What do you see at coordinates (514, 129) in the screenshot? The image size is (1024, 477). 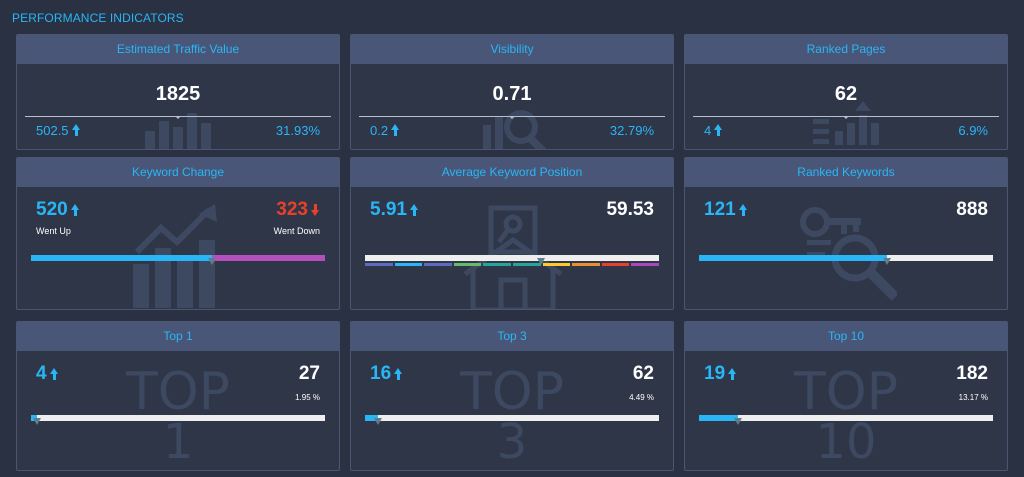 I see `magnifier-chart-icon` at bounding box center [514, 129].